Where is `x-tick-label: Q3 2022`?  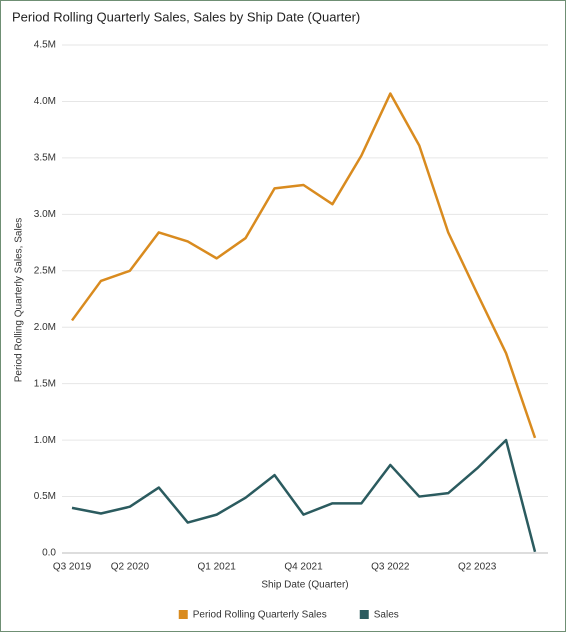 x-tick-label: Q3 2022 is located at coordinates (390, 567).